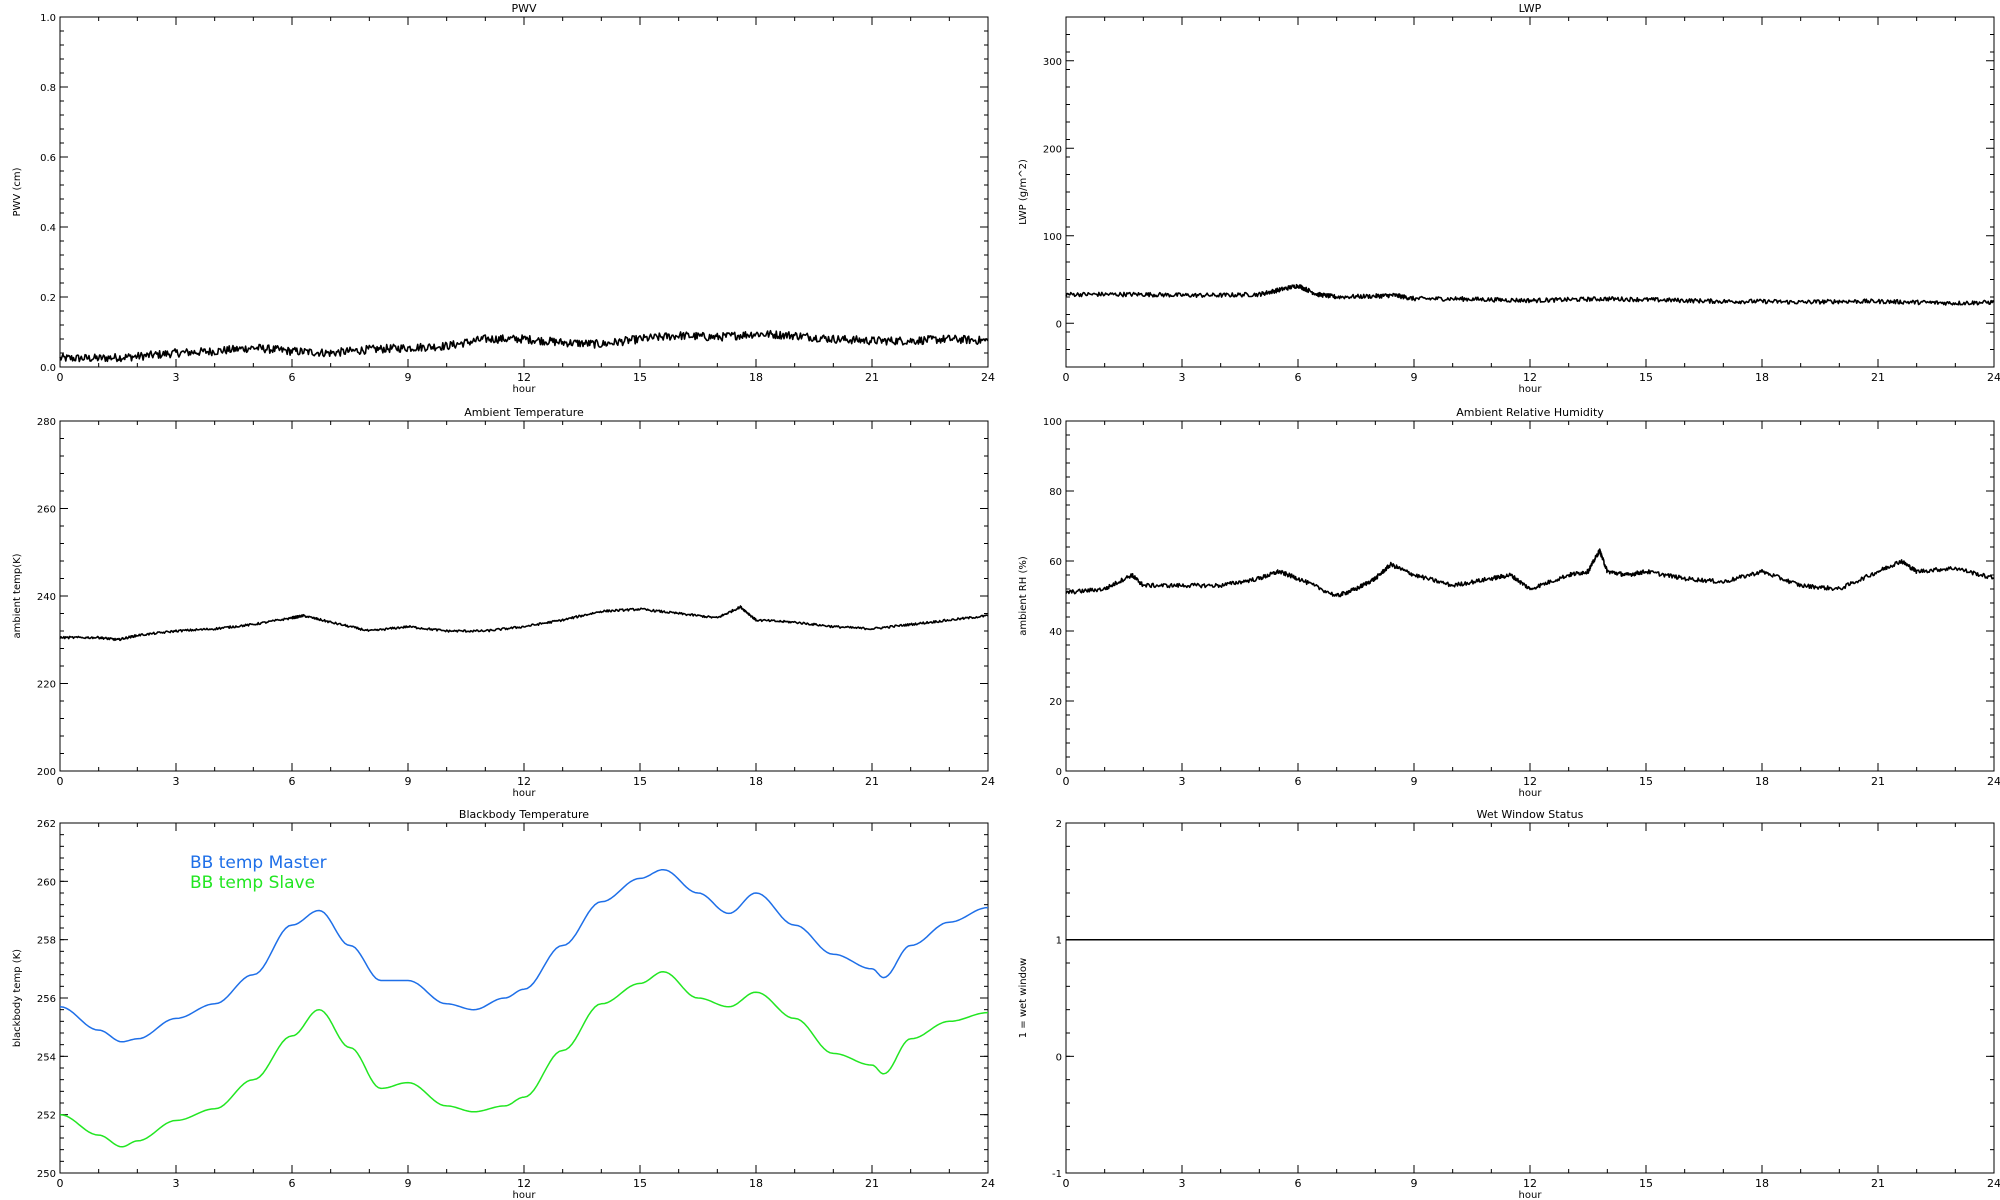 The image size is (2000, 1200). Describe the element at coordinates (17, 595) in the screenshot. I see `y-axis-label: ambient temp(K)` at that location.